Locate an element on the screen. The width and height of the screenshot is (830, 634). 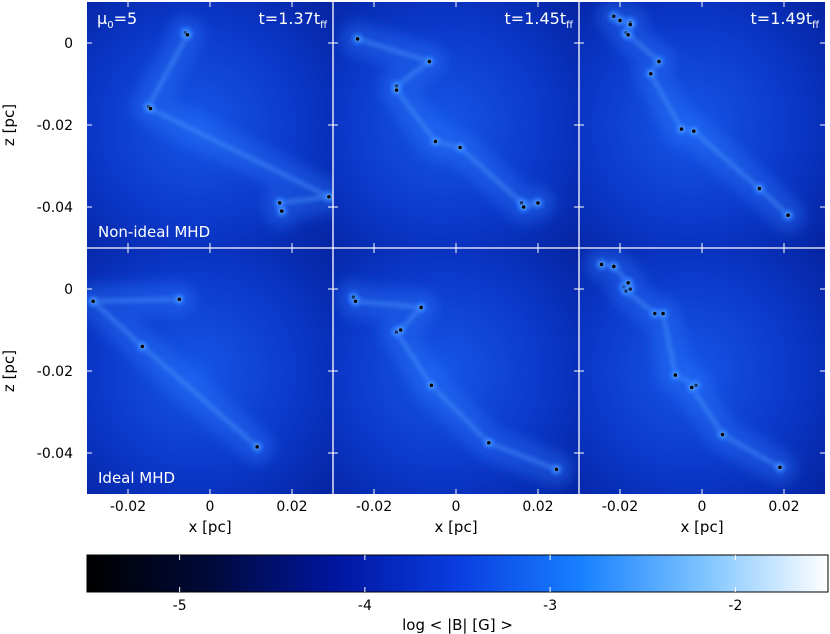
colorbar-tick-label: -4 is located at coordinates (365, 606).